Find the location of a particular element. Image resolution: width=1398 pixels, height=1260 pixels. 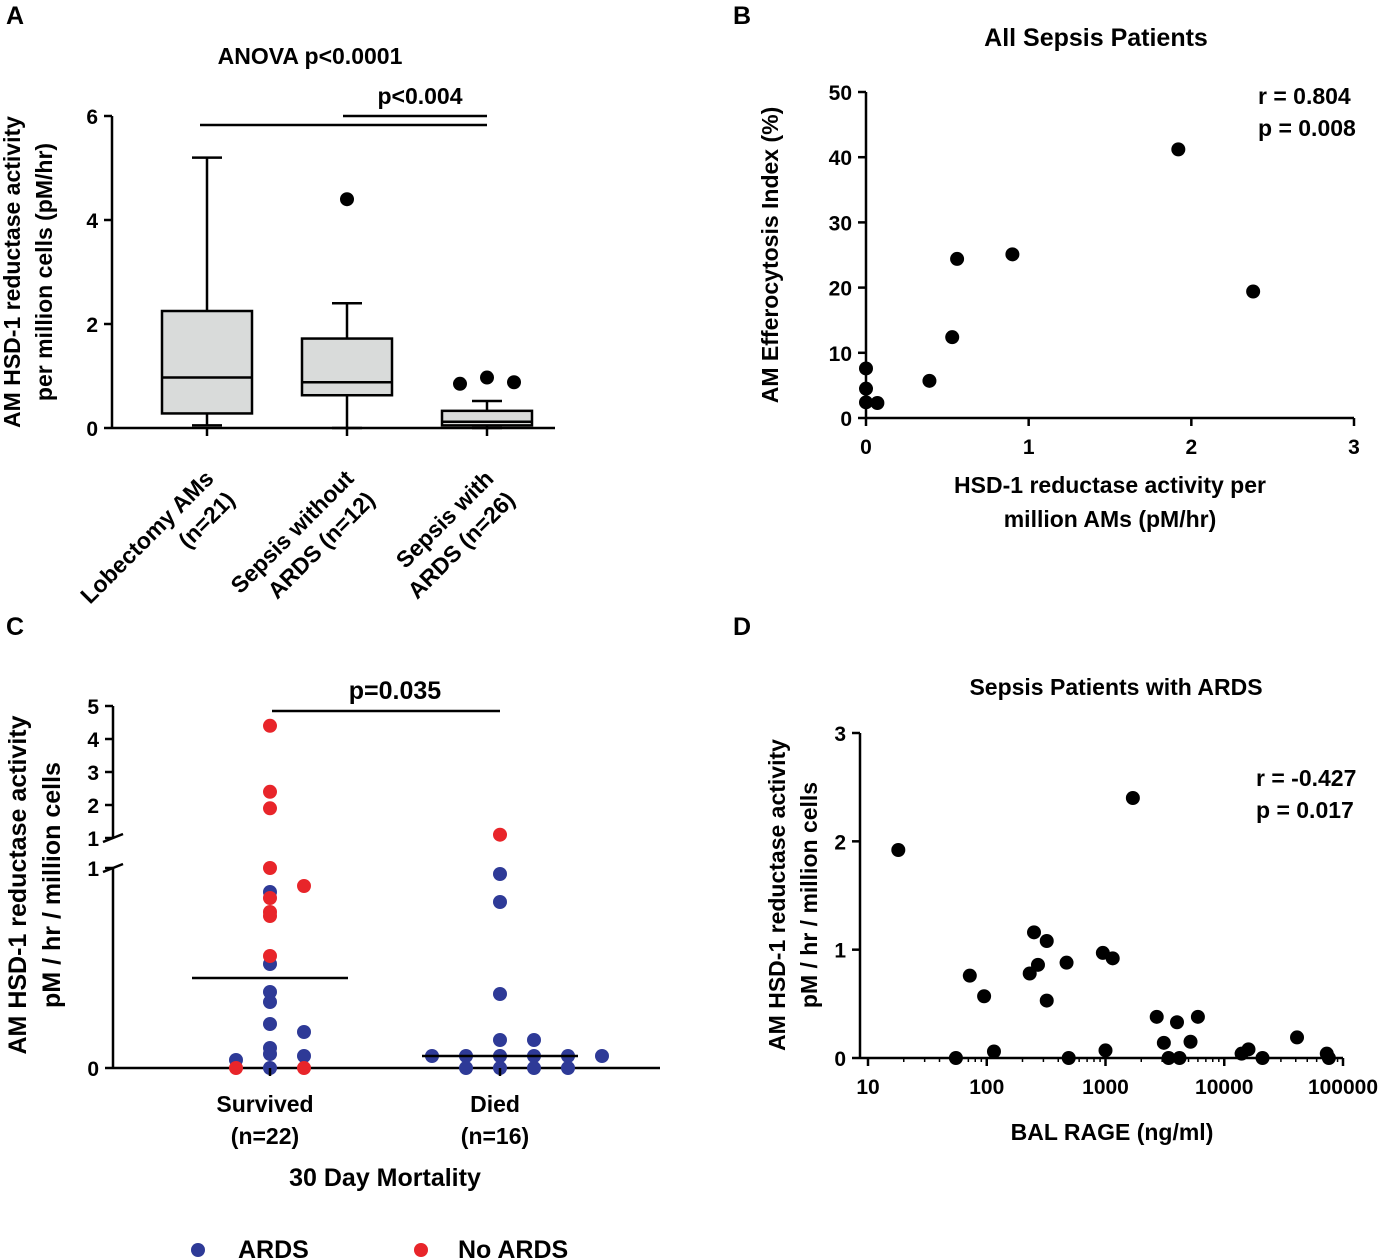

x-axis-label: million AMs (pM/hr) is located at coordinates (1110, 519).